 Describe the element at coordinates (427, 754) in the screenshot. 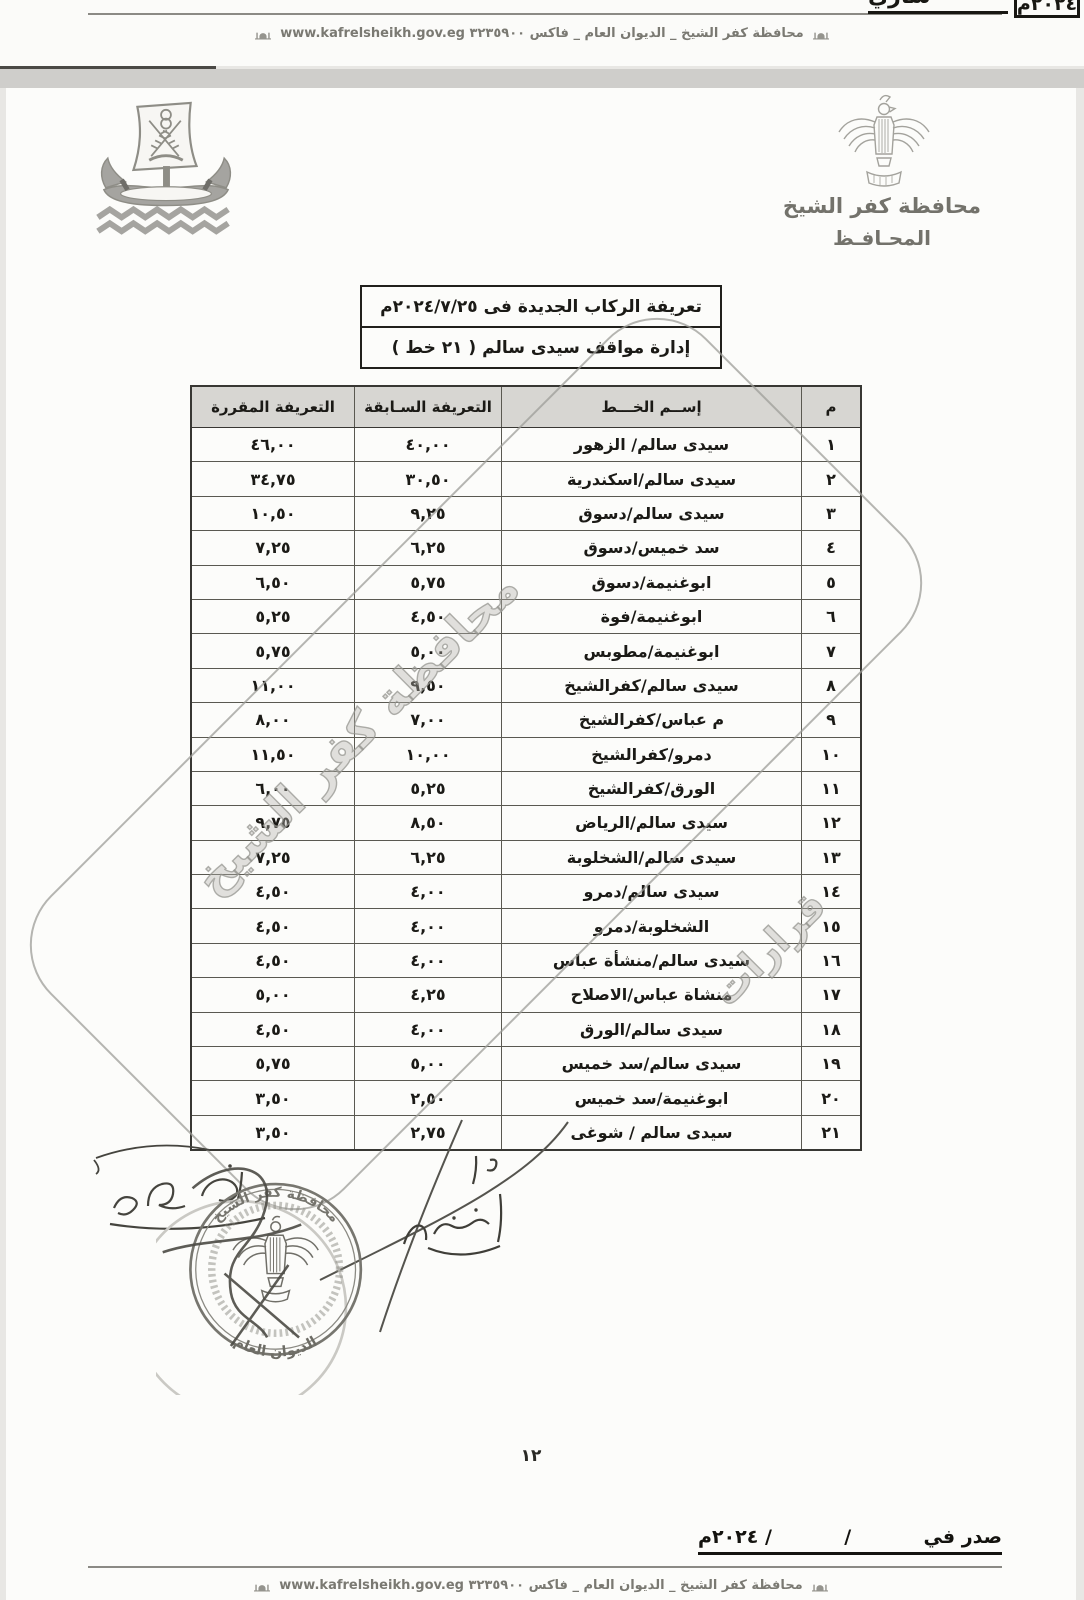

I see `previous-tariff: ١٠,٠٠` at that location.